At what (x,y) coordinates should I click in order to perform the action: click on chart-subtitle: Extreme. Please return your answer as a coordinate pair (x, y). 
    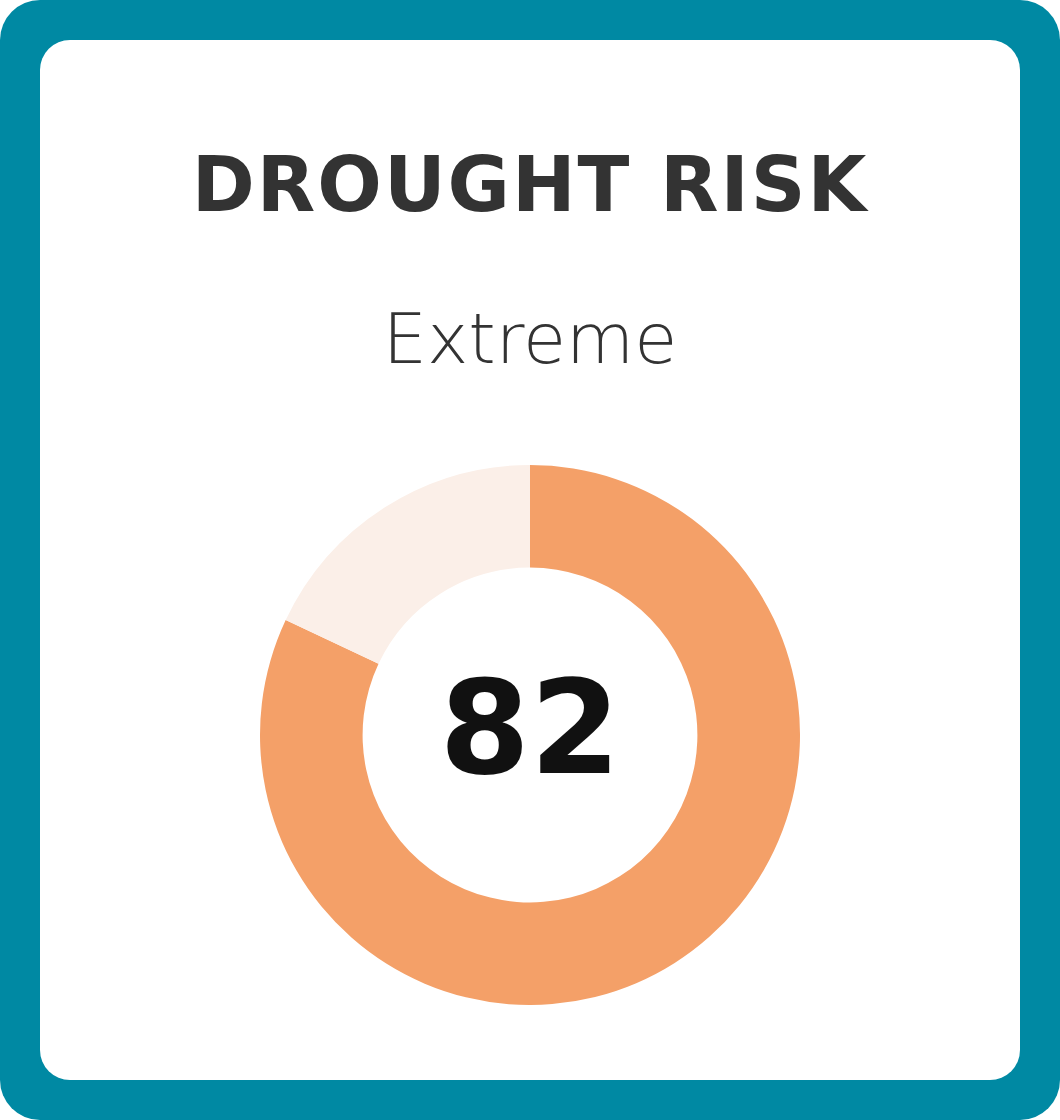
    Looking at the image, I should click on (530, 339).